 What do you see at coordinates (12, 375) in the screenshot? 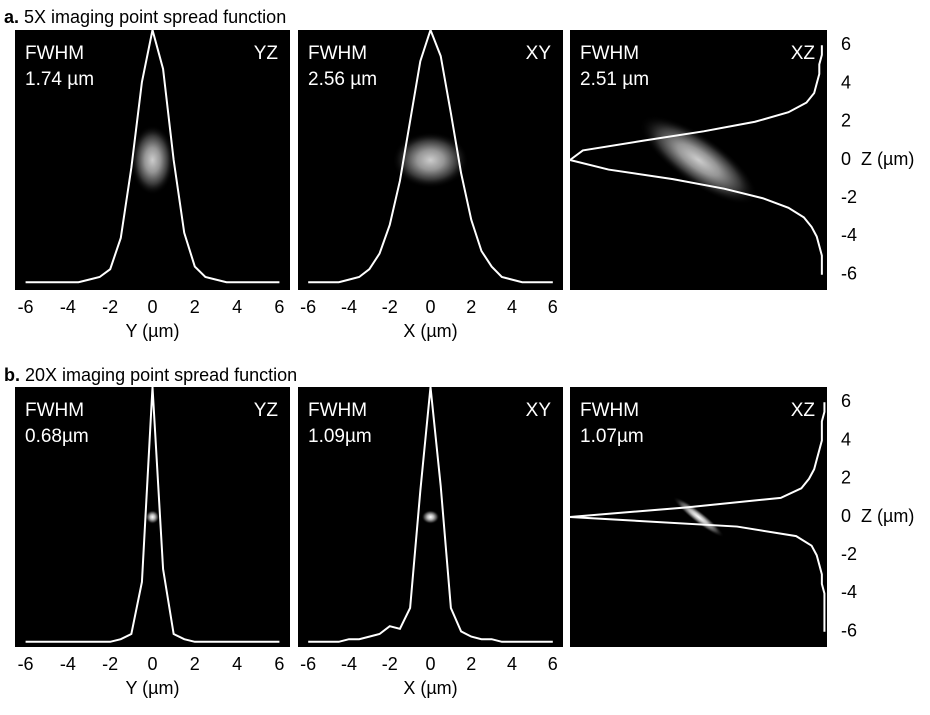
I see `section-label: b.` at bounding box center [12, 375].